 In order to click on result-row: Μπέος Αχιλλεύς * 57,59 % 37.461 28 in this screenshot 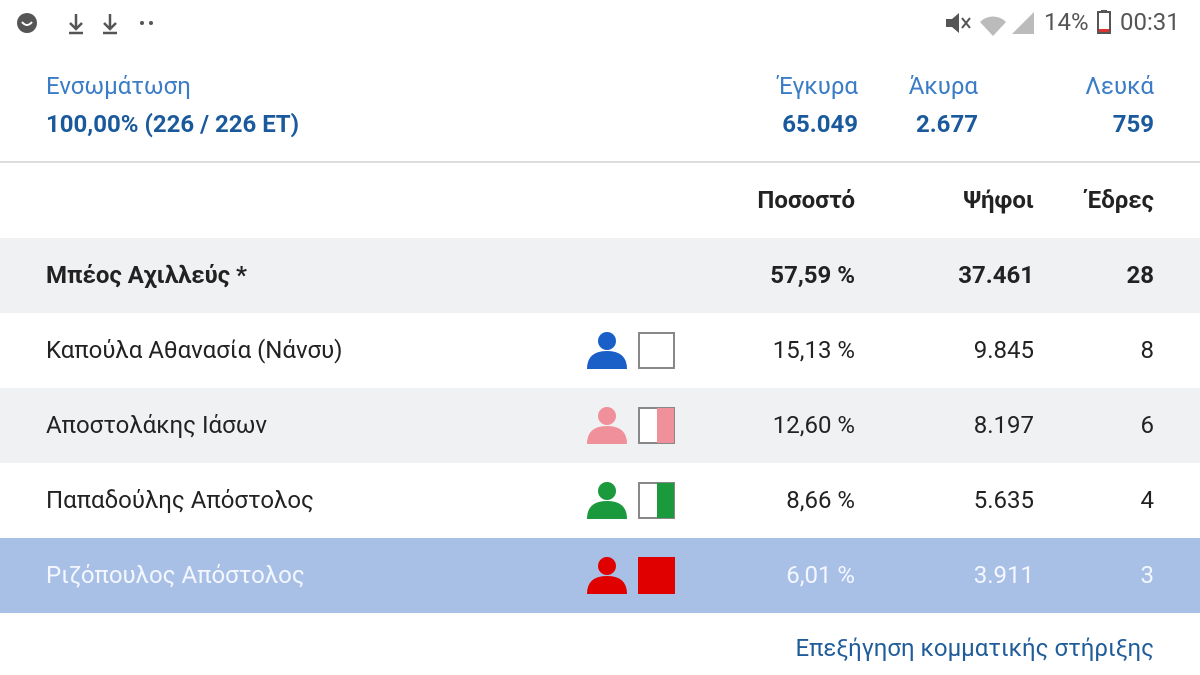, I will do `click(600, 275)`.